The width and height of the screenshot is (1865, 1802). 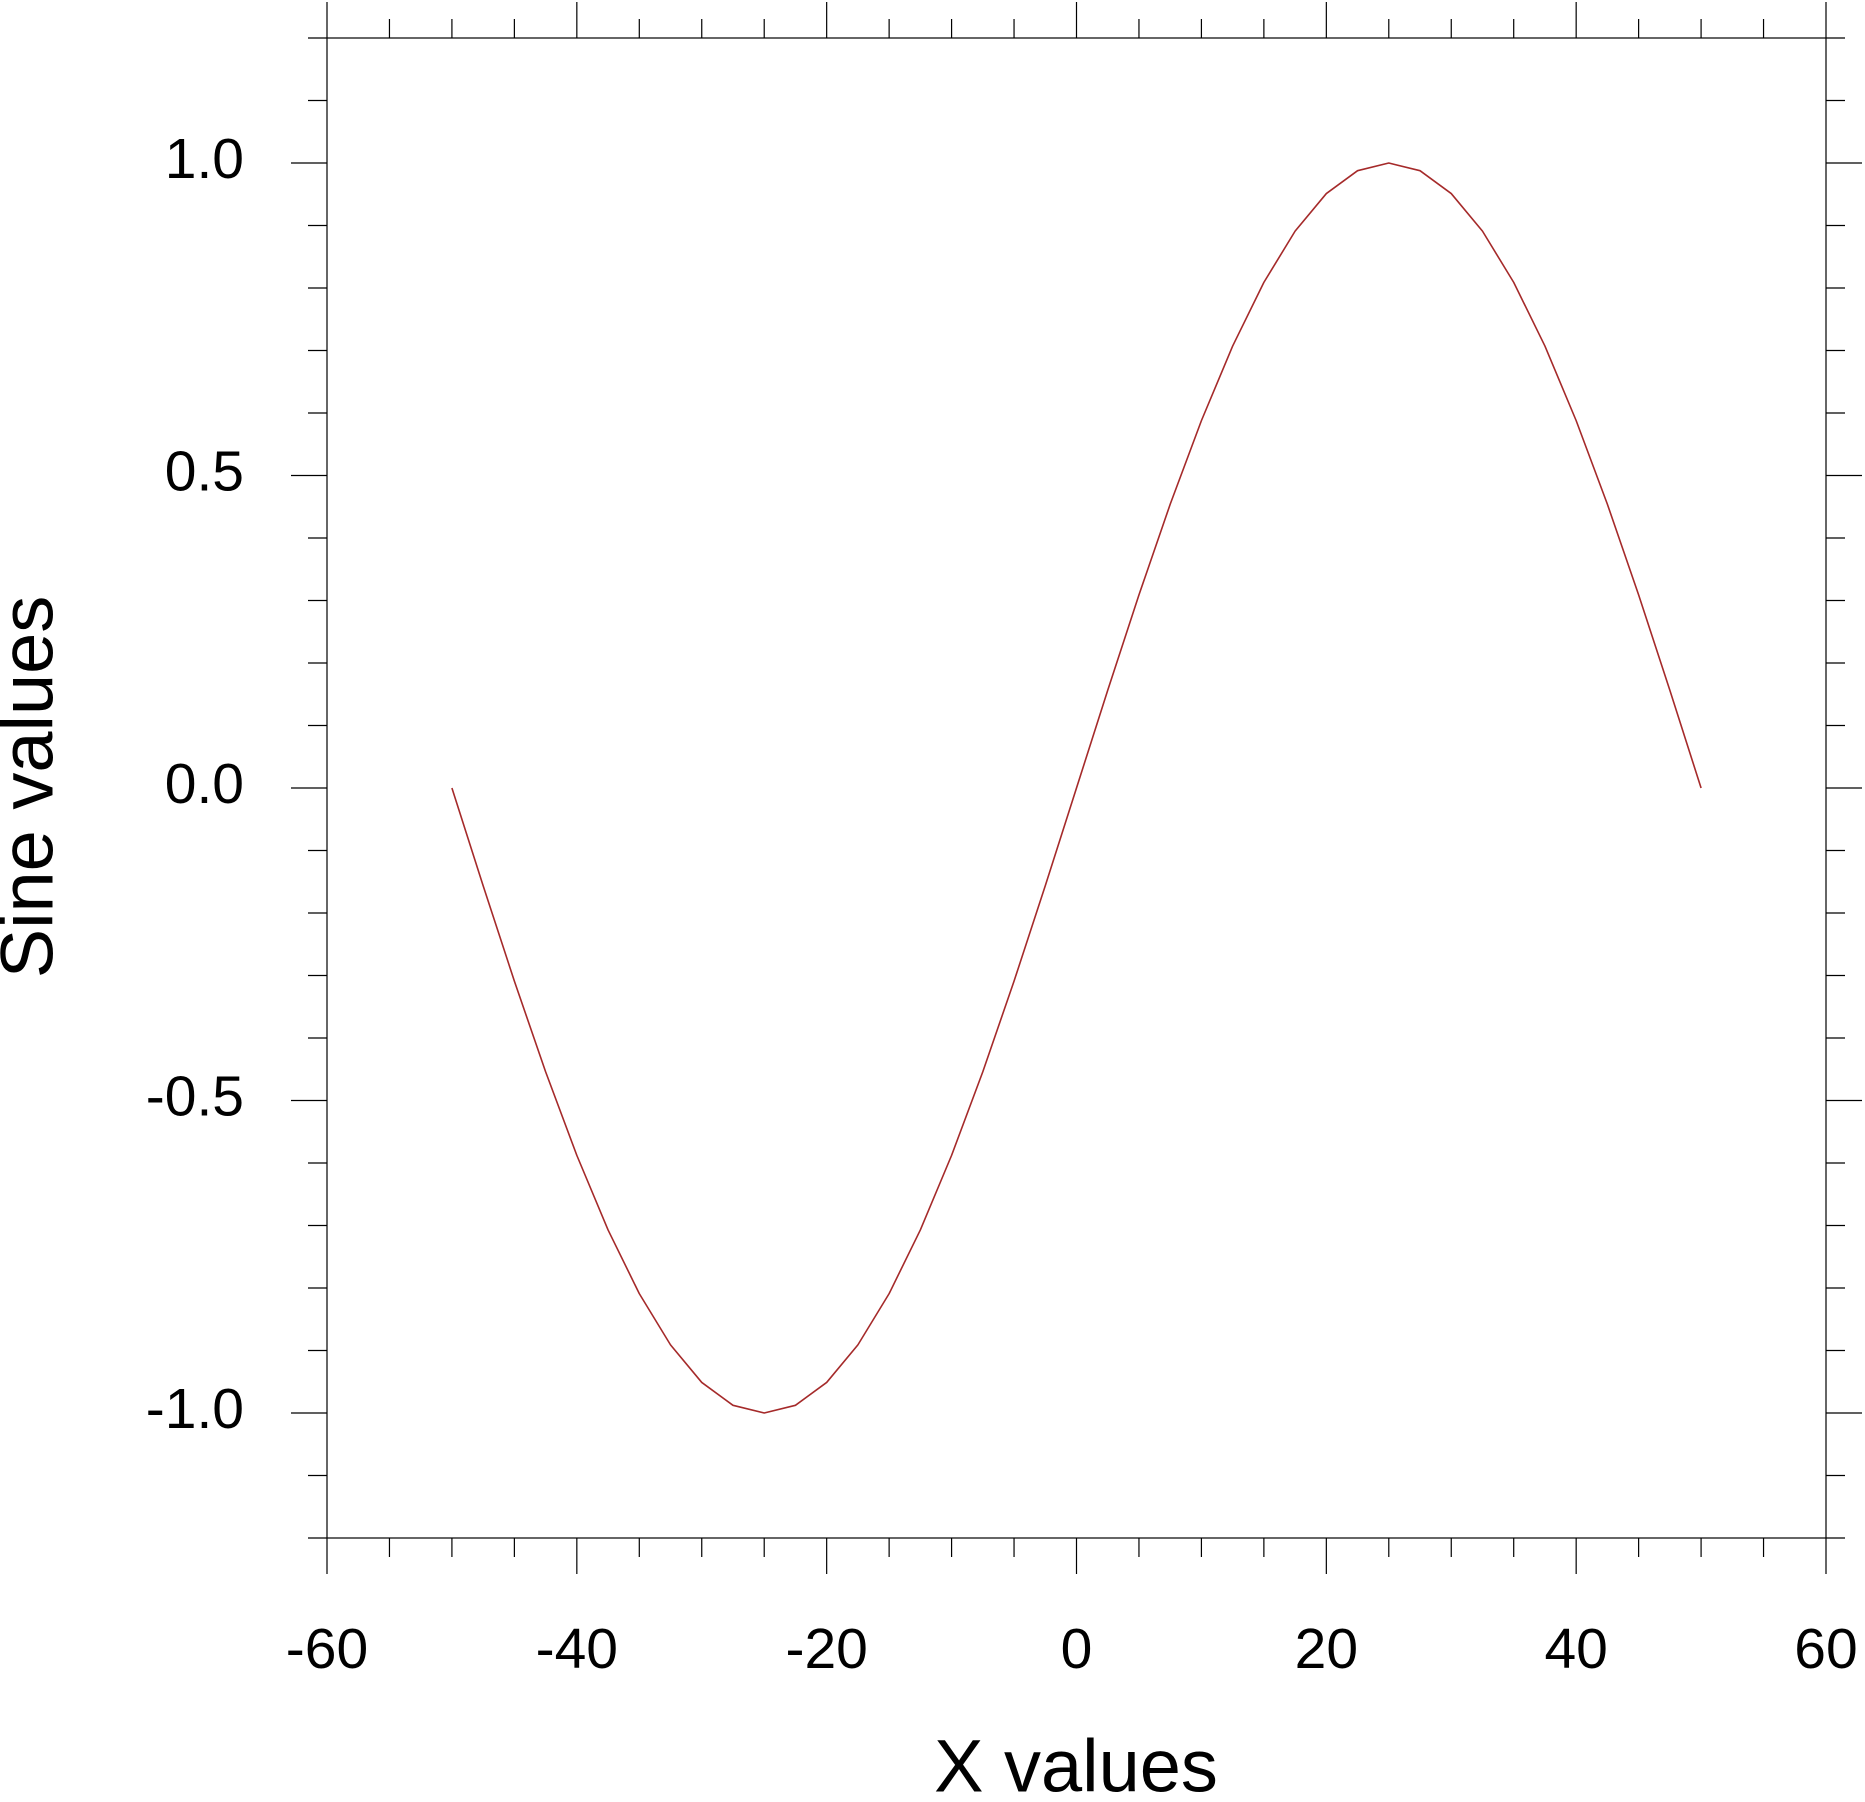 What do you see at coordinates (195, 1097) in the screenshot?
I see `y-tick-label: -0.5` at bounding box center [195, 1097].